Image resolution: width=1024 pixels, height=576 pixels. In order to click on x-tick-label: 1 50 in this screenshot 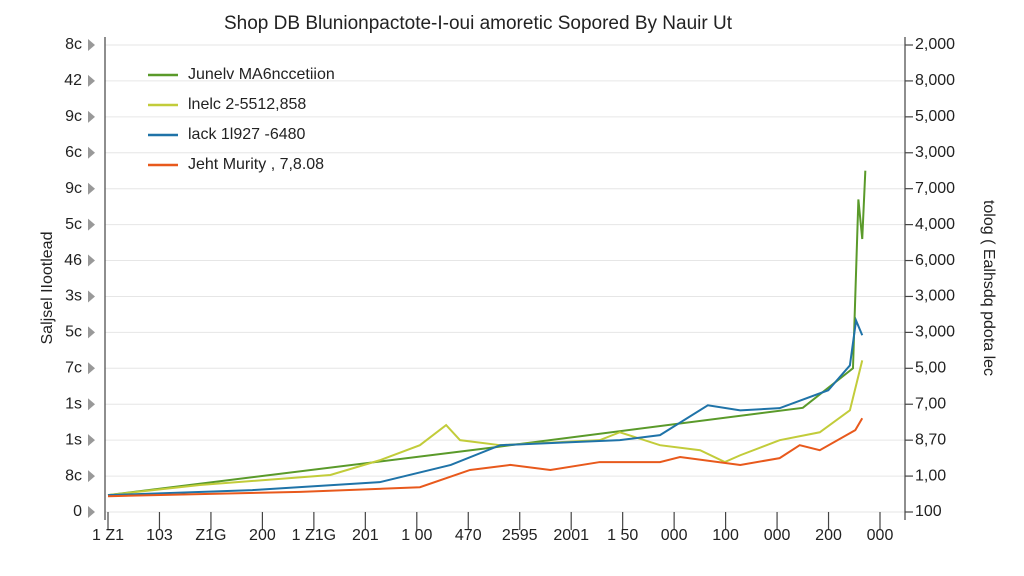, I will do `click(622, 535)`.